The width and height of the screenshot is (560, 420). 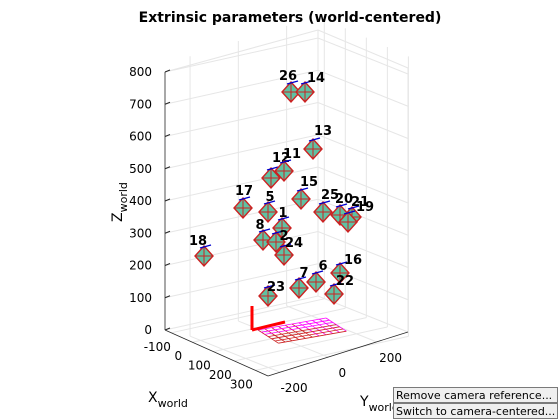 I want to click on x-axis-label-sub: world, so click(x=173, y=403).